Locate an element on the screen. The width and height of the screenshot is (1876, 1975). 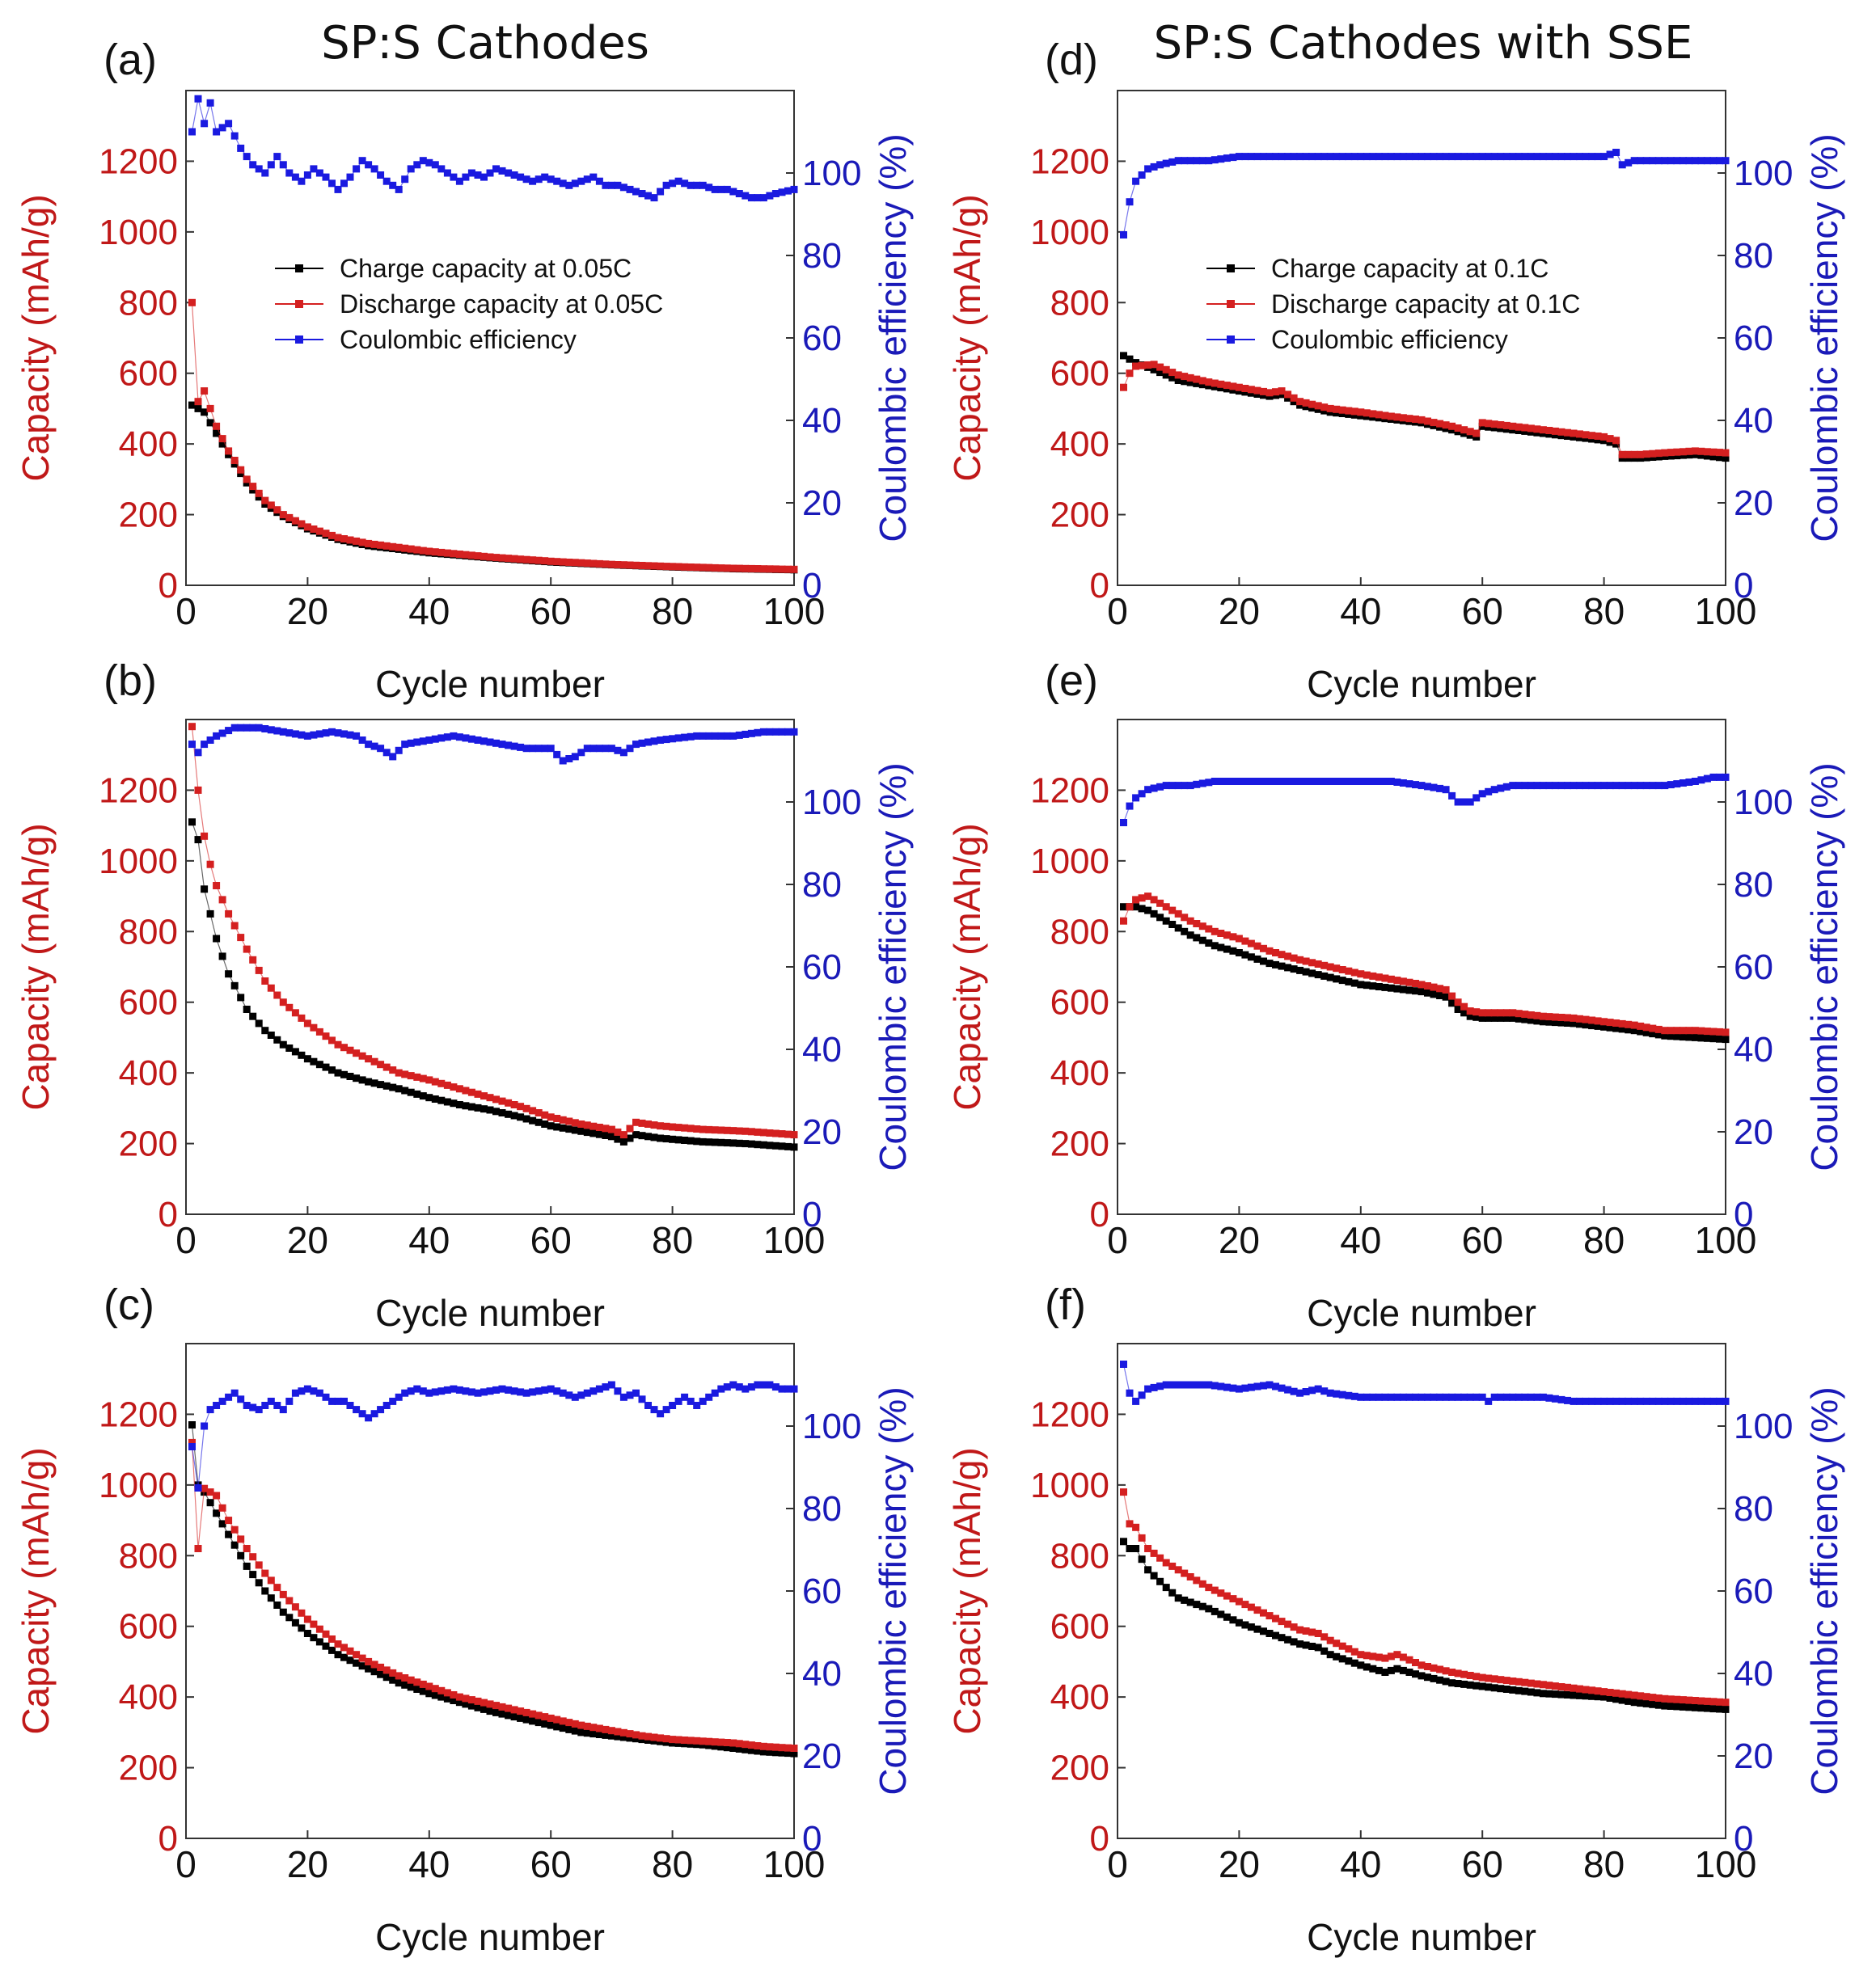
y2-axis-label: Coulombic efficiency (%) is located at coordinates (1824, 1590).